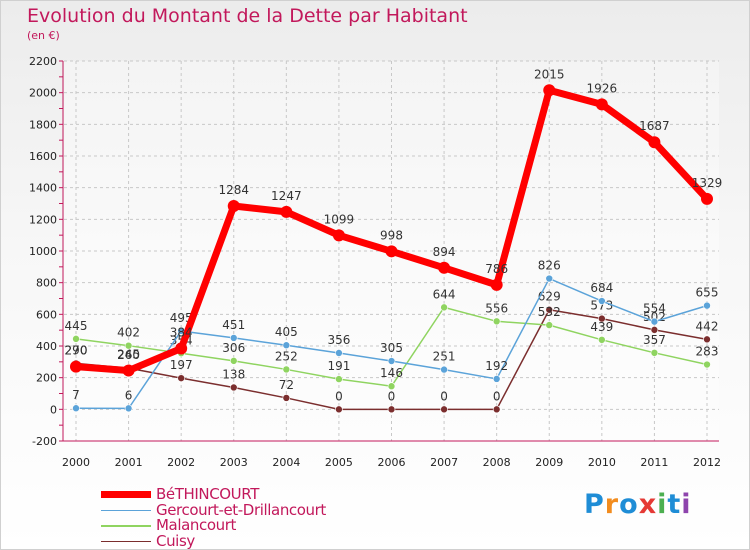 The height and width of the screenshot is (550, 750). What do you see at coordinates (234, 462) in the screenshot?
I see `x-tick-label: 2003` at bounding box center [234, 462].